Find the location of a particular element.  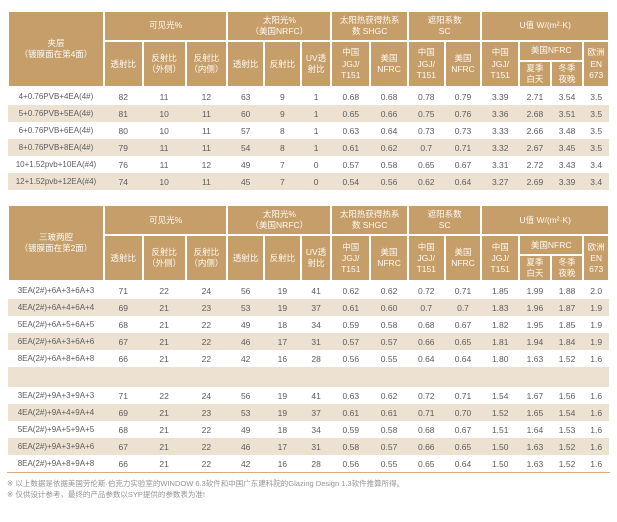

value-cell: 67 is located at coordinates (123, 447).